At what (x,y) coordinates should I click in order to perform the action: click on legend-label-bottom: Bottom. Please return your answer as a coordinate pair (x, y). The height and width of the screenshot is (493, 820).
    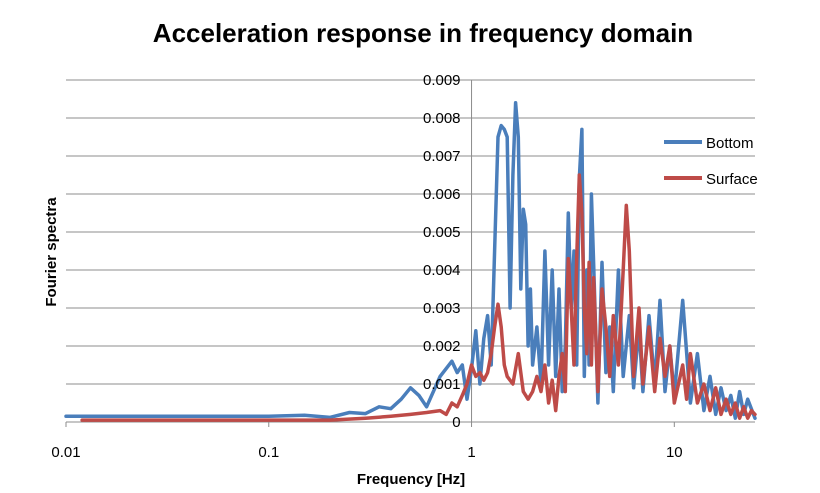
    Looking at the image, I should click on (730, 143).